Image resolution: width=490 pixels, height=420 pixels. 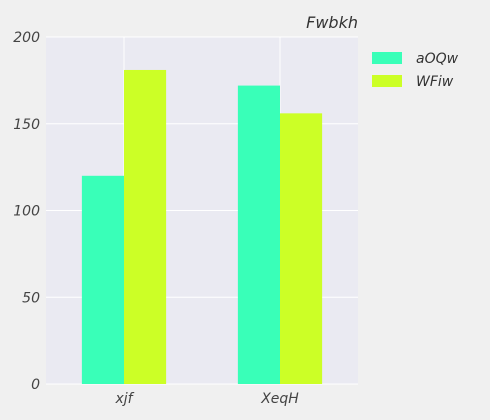 What do you see at coordinates (35, 385) in the screenshot?
I see `y-tick-label: 0` at bounding box center [35, 385].